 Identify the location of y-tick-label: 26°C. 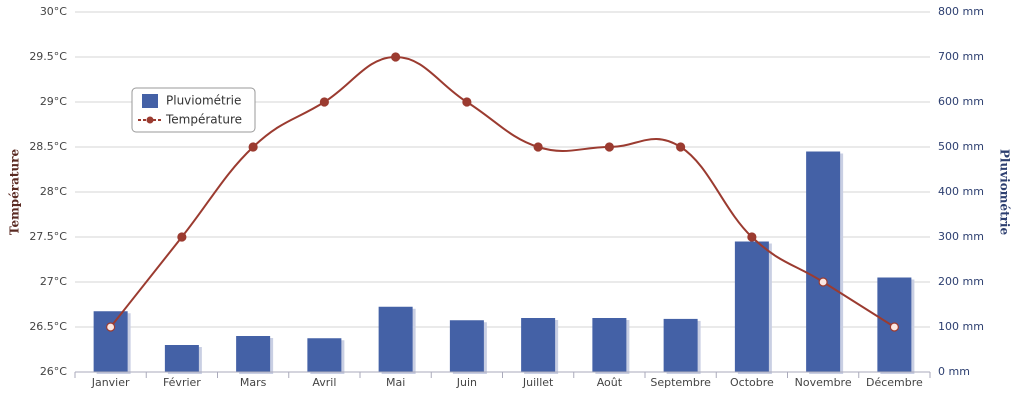
(53, 371).